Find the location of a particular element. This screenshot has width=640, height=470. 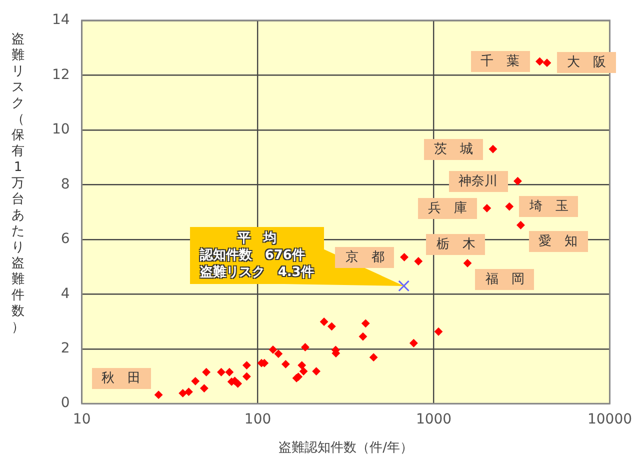

annotation: 茨 城 is located at coordinates (453, 149).